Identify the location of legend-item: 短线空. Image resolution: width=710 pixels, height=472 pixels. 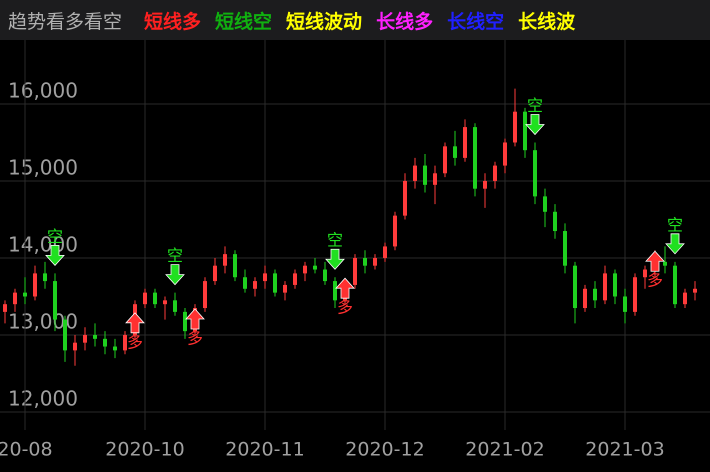
(244, 21).